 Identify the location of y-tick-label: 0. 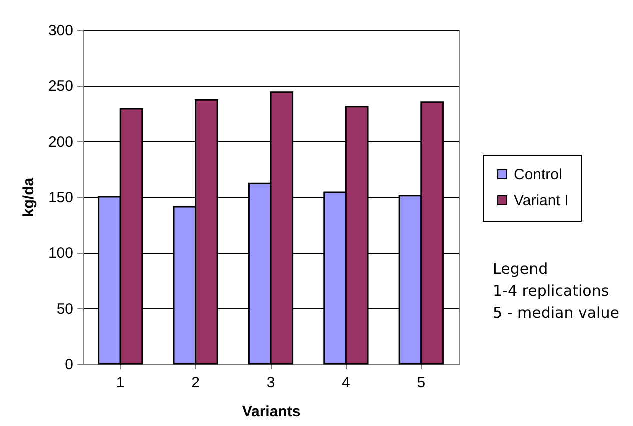
(69, 365).